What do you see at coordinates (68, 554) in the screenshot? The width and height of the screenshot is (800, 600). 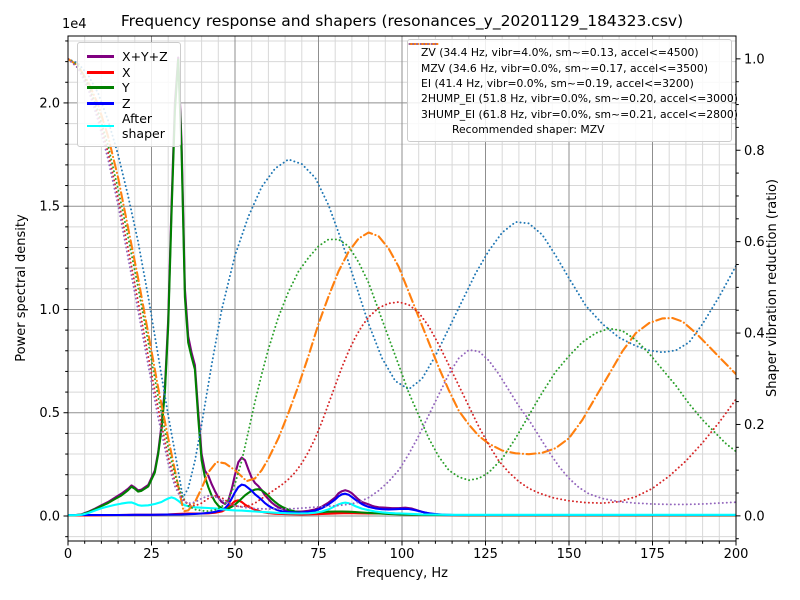 I see `x-tick-label: 0` at bounding box center [68, 554].